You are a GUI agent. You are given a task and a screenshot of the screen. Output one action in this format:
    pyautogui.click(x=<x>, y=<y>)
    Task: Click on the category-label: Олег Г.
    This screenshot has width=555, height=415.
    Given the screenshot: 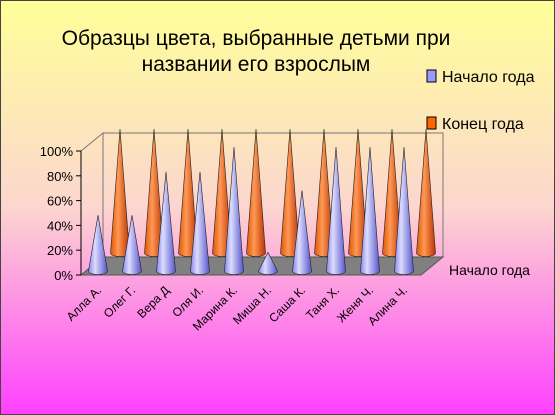 What is the action you would take?
    pyautogui.click(x=119, y=301)
    